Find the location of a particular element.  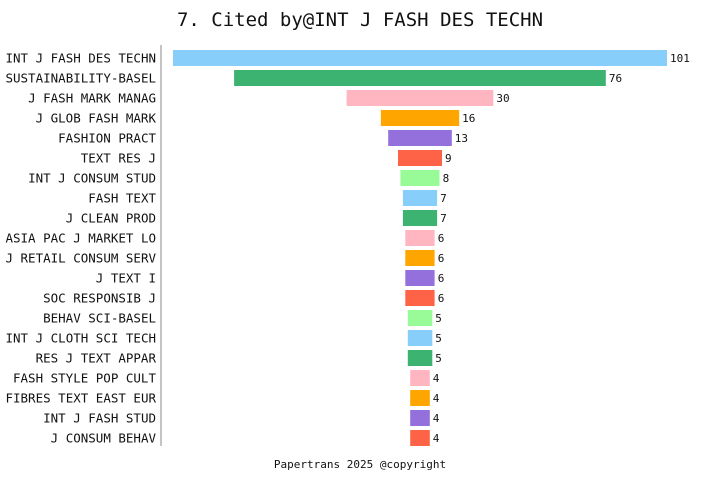

data-label: 9 is located at coordinates (448, 158).